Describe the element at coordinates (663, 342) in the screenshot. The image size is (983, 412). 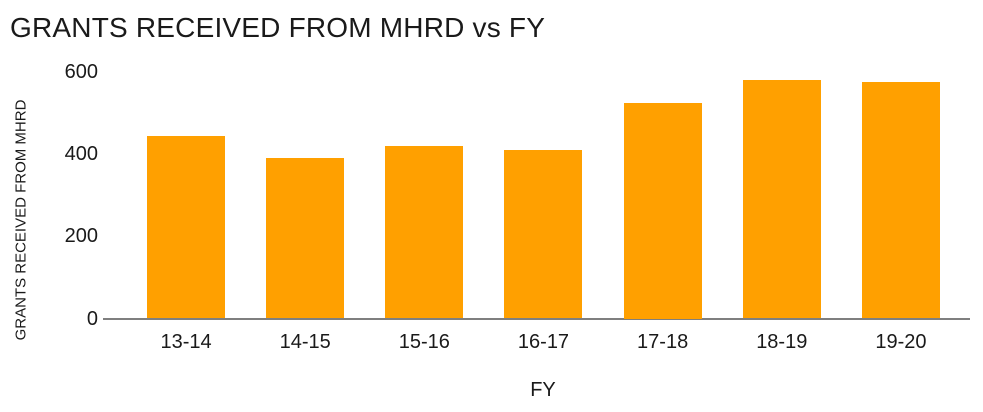
I see `x-tick-label: 17-18` at that location.